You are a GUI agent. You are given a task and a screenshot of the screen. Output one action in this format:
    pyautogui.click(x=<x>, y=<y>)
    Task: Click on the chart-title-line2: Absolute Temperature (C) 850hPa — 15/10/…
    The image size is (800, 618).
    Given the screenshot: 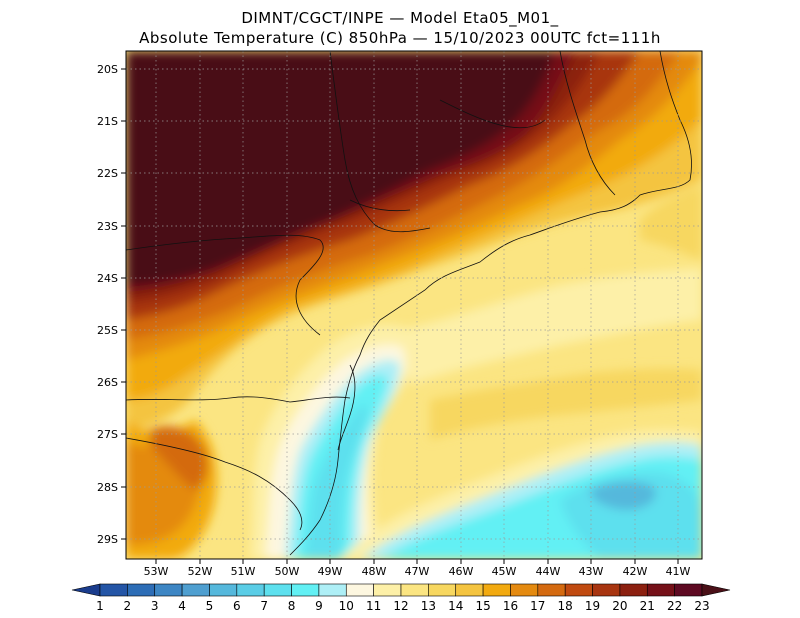 What is the action you would take?
    pyautogui.click(x=400, y=38)
    